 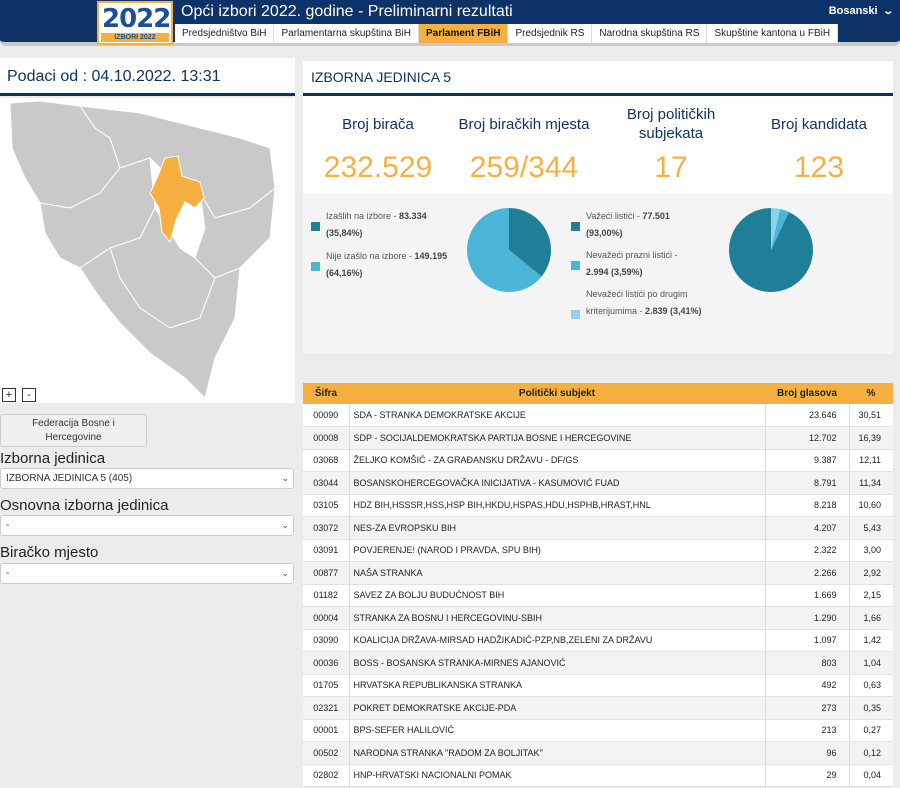 What do you see at coordinates (387, 264) in the screenshot?
I see `legend-value: 149.195 (64,16%)` at bounding box center [387, 264].